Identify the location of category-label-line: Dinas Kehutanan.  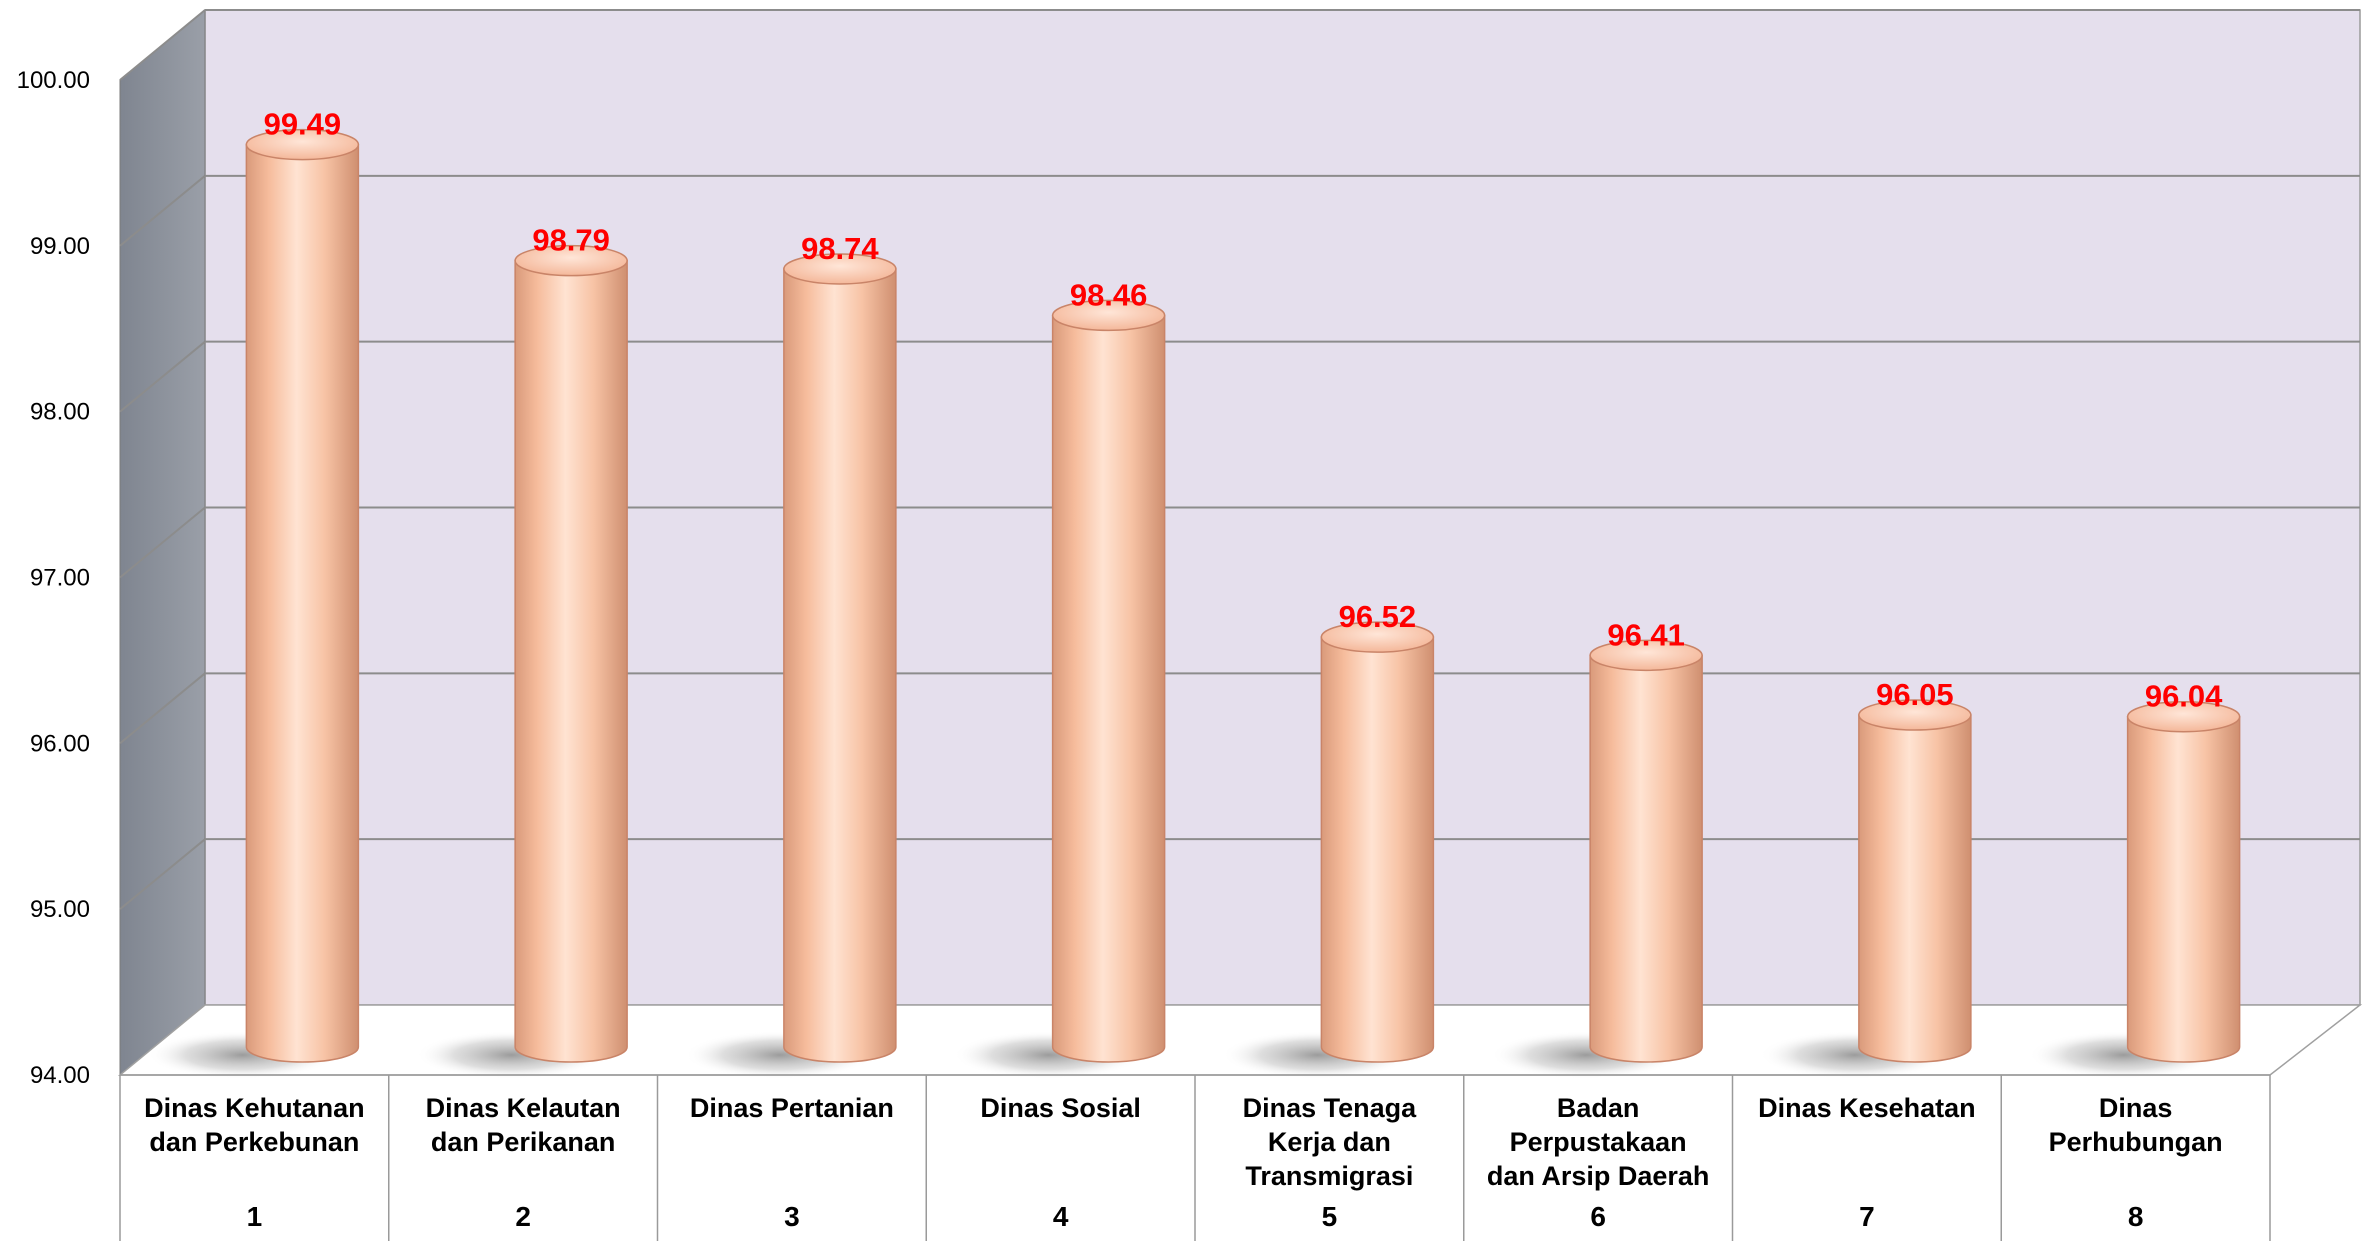
(254, 1108).